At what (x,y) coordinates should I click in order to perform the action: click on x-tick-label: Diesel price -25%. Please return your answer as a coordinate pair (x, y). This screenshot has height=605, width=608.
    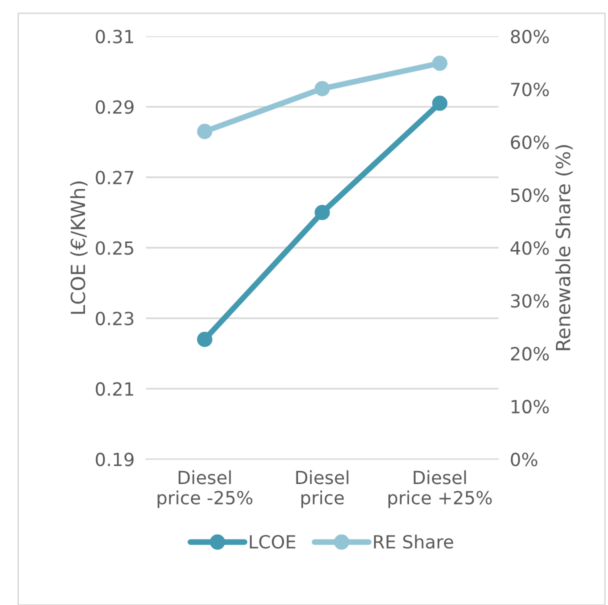
    Looking at the image, I should click on (205, 489).